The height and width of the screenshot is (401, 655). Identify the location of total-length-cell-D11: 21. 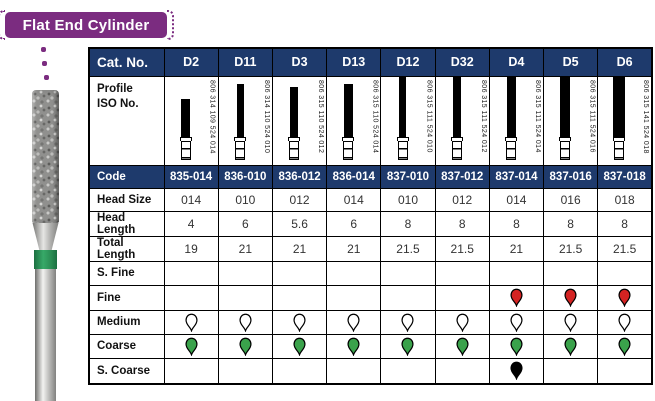
(245, 248).